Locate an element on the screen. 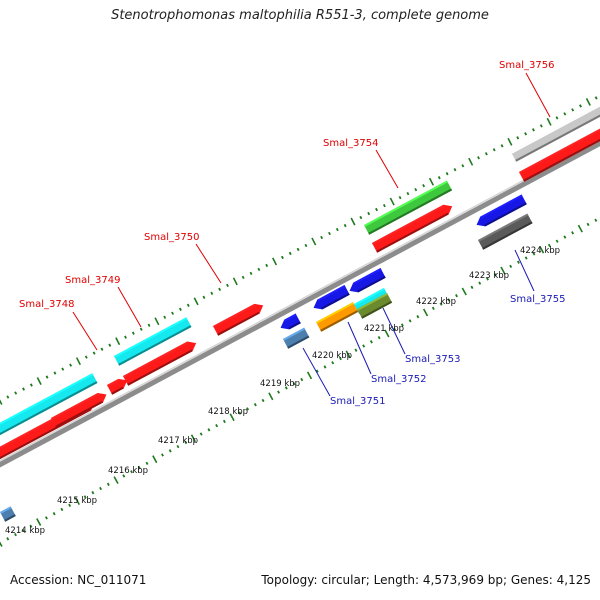 This screenshot has width=600, height=600. feature-red is located at coordinates (559, 155).